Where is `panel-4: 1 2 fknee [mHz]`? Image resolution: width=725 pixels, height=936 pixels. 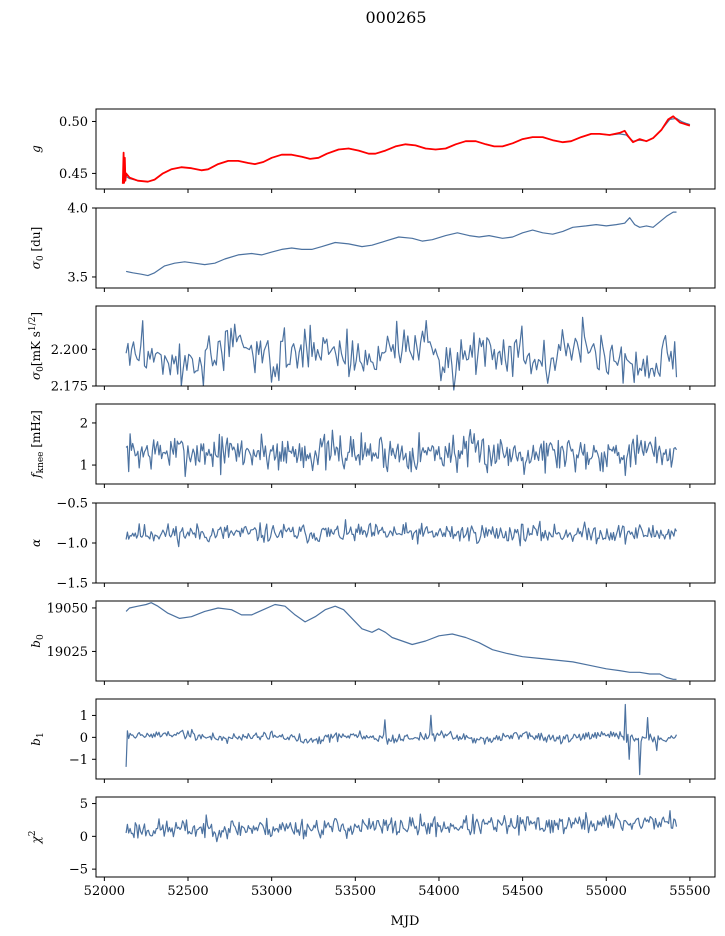 panel-4: 1 2 fknee [mHz] is located at coordinates (372, 445).